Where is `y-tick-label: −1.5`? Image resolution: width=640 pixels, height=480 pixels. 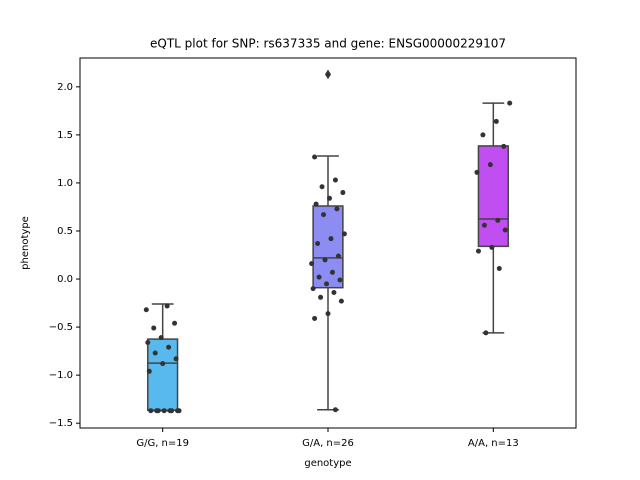
y-tick-label: −1.5 is located at coordinates (61, 423).